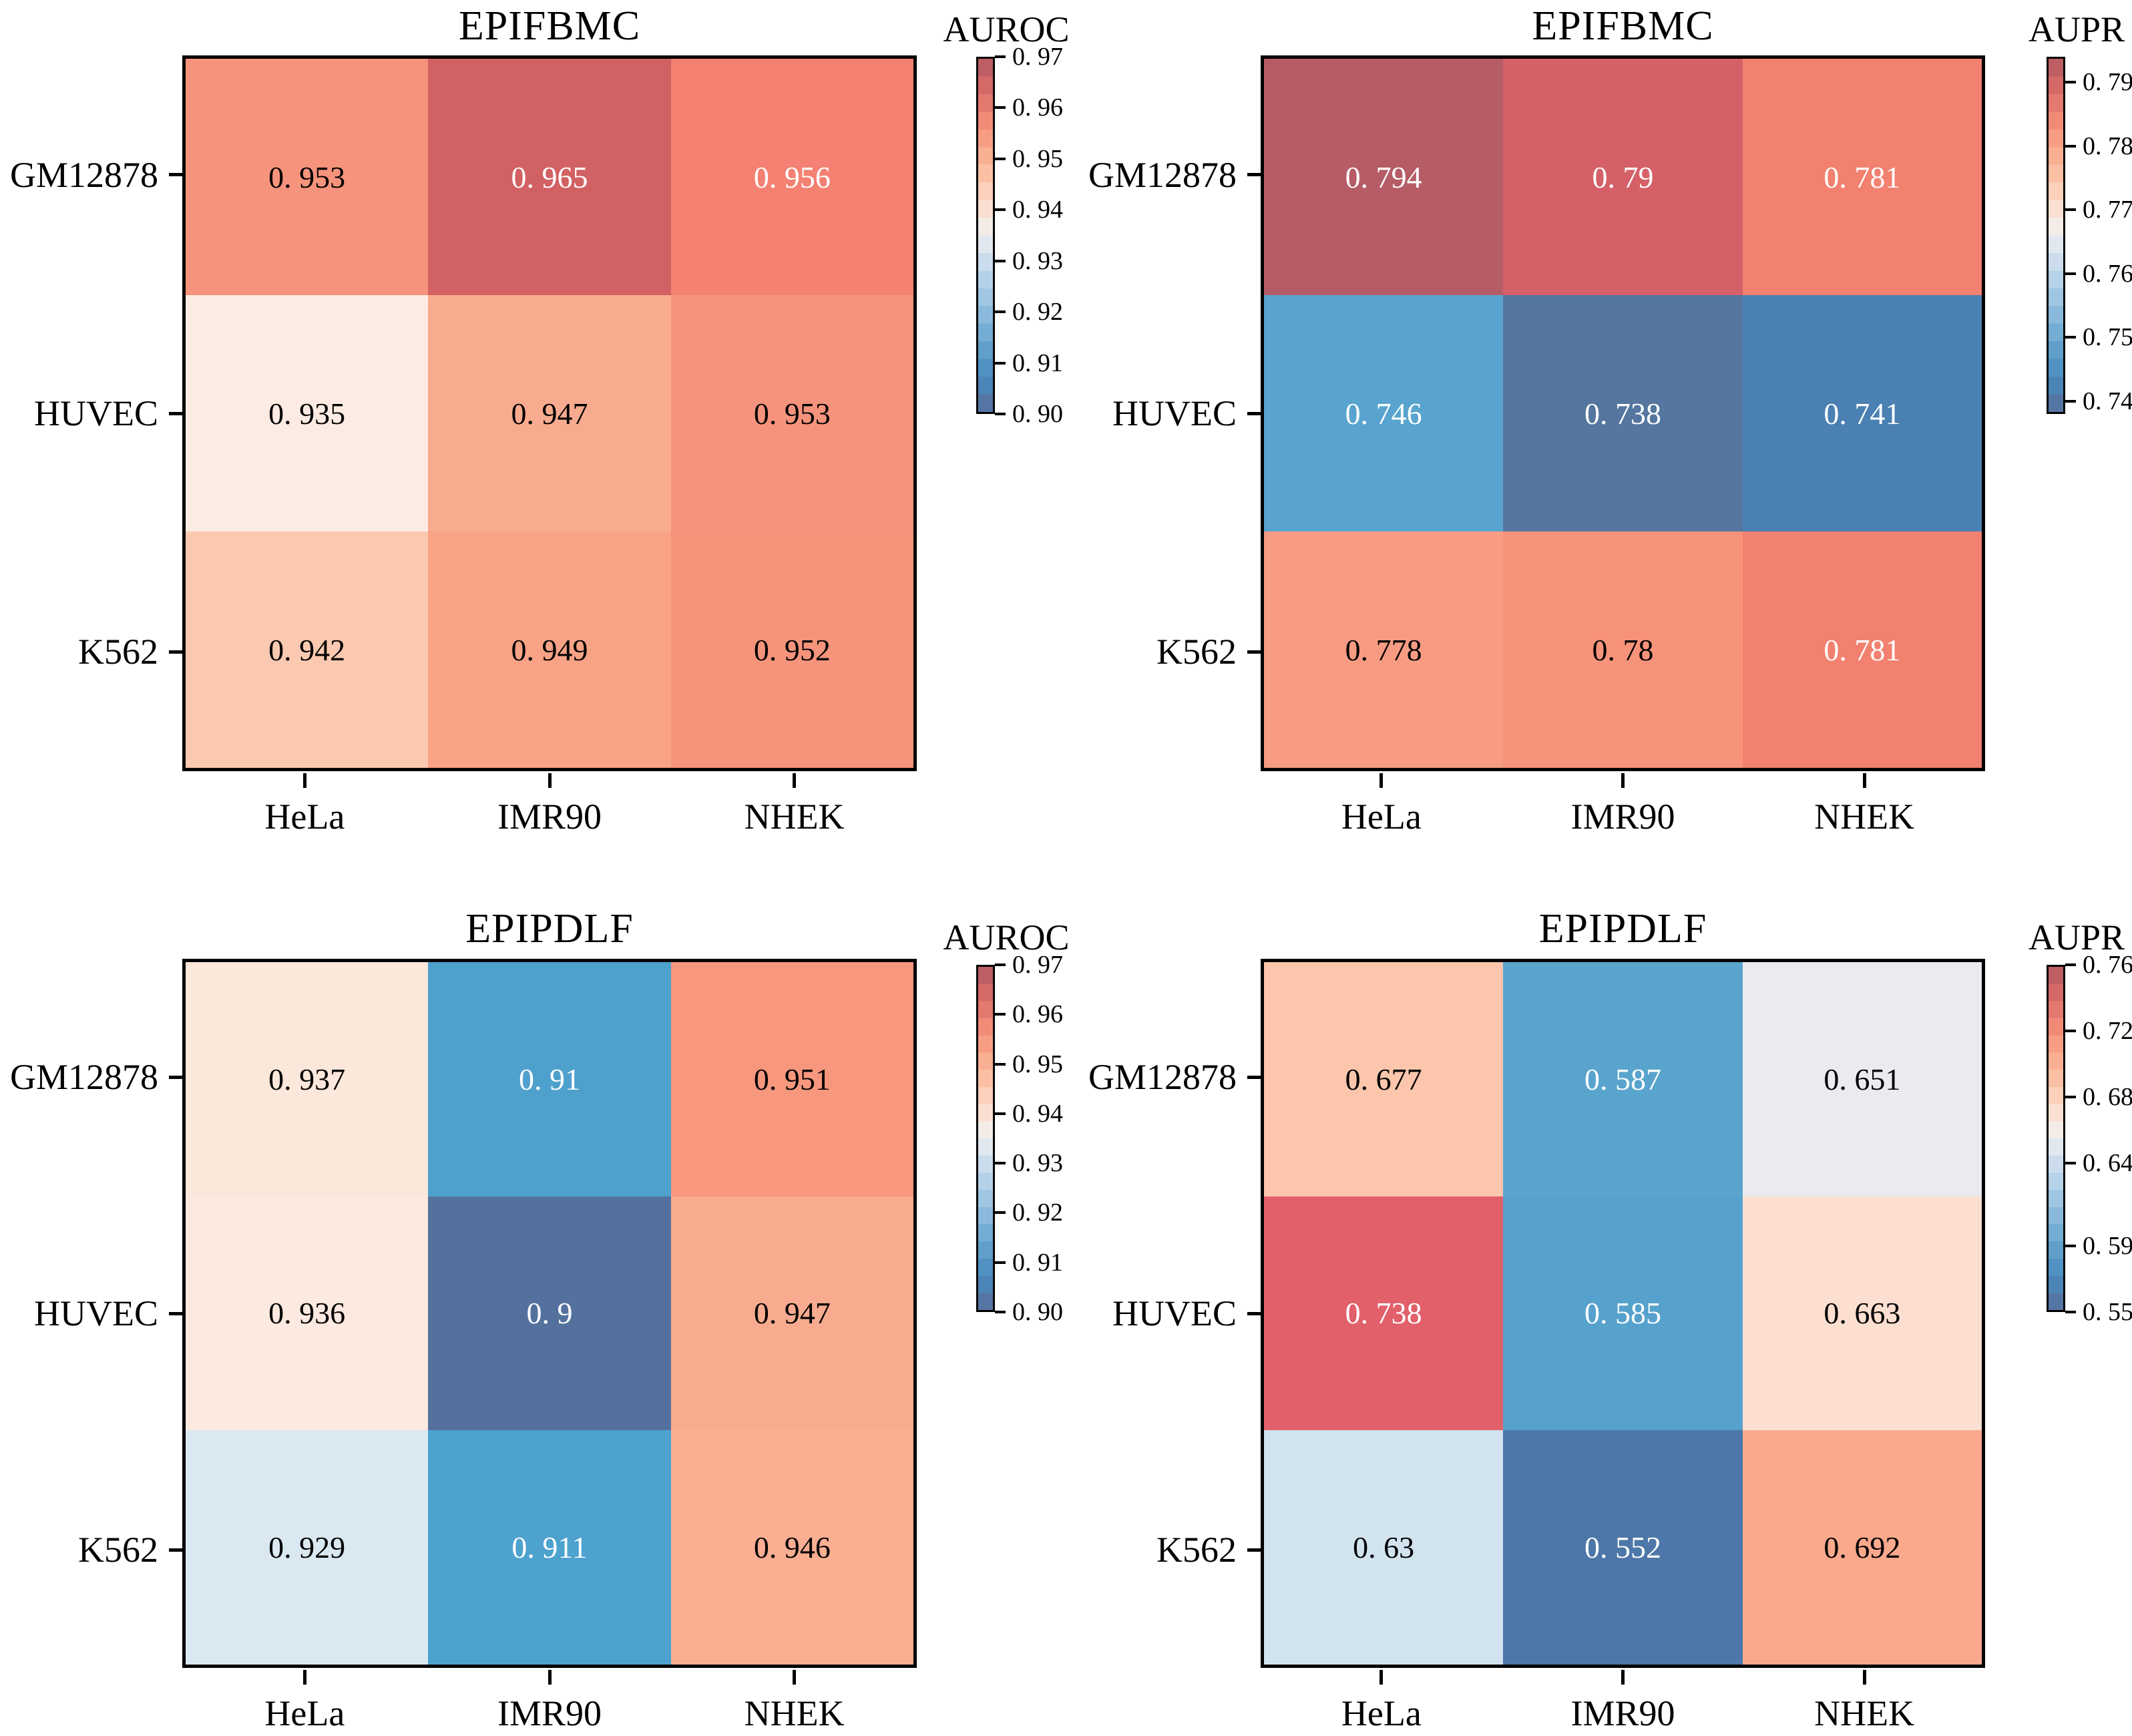 The width and height of the screenshot is (2132, 1736). Describe the element at coordinates (1384, 413) in the screenshot. I see `heatmap-cell: 0. 746` at that location.